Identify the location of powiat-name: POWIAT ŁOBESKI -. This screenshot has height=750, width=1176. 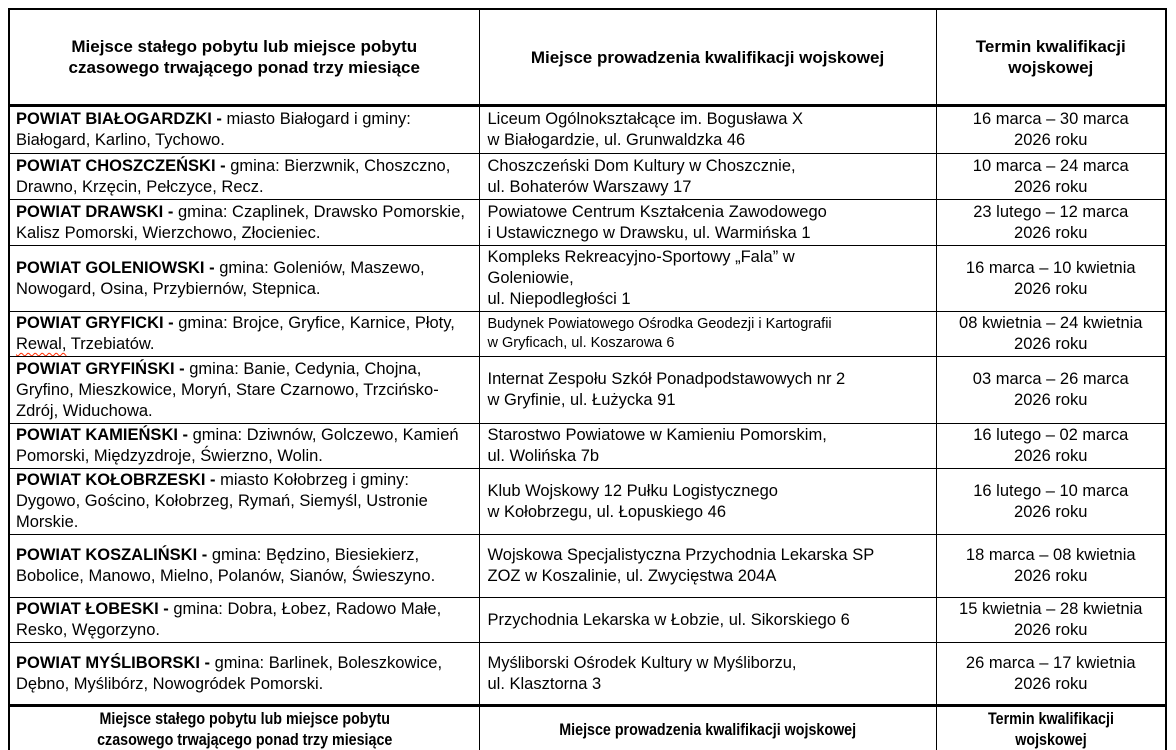
(92, 609).